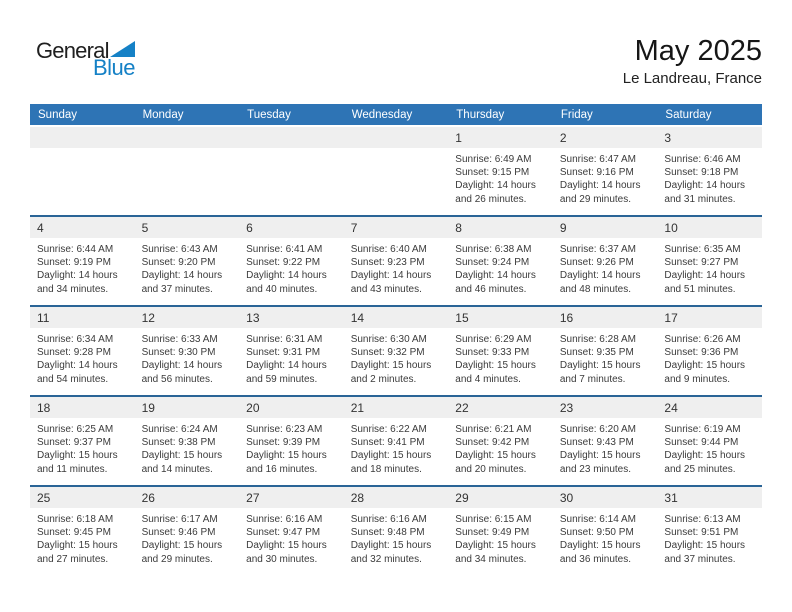 This screenshot has height=612, width=792. Describe the element at coordinates (177, 469) in the screenshot. I see `detail-line: and 14 minutes.` at that location.